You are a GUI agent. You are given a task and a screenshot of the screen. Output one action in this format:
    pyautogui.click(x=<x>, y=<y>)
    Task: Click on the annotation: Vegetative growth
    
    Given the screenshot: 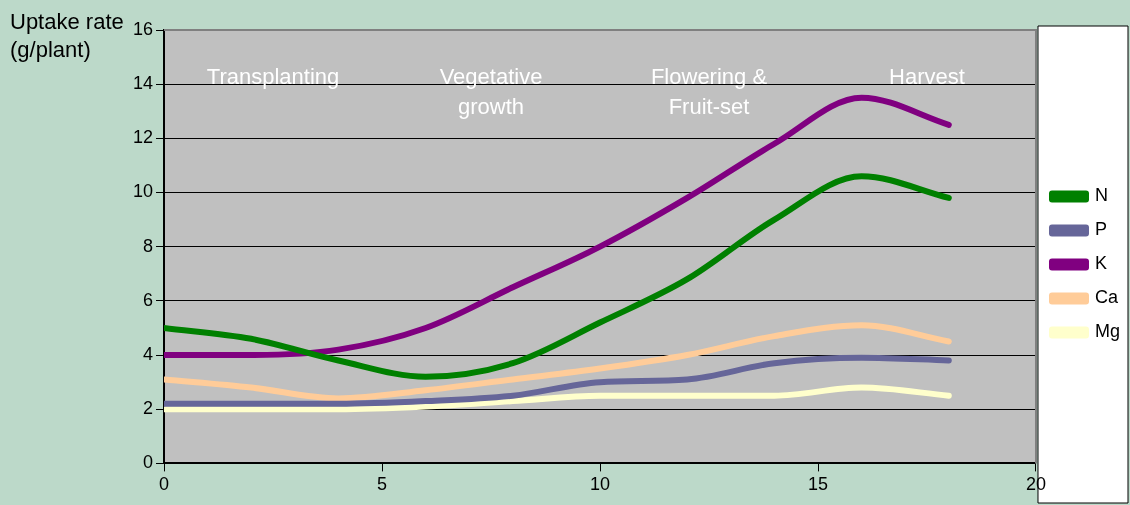 What is the action you would take?
    pyautogui.click(x=491, y=92)
    